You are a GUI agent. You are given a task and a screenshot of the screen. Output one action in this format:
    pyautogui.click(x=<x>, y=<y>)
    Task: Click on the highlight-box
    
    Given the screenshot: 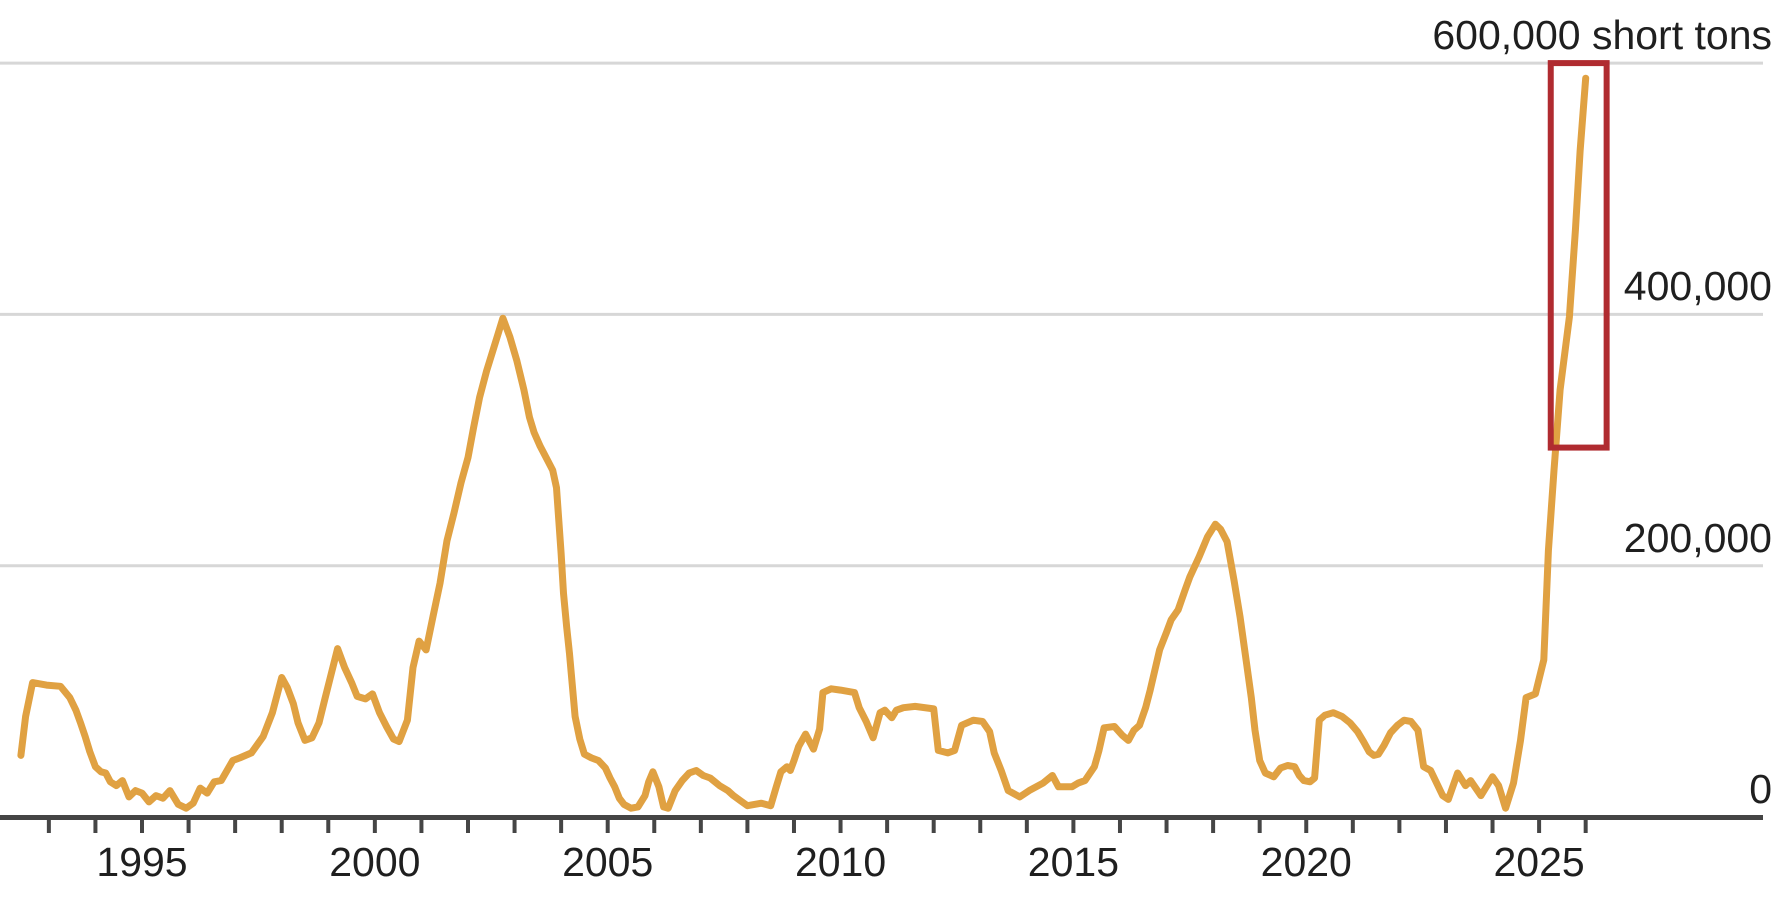 What is the action you would take?
    pyautogui.click(x=1578, y=255)
    